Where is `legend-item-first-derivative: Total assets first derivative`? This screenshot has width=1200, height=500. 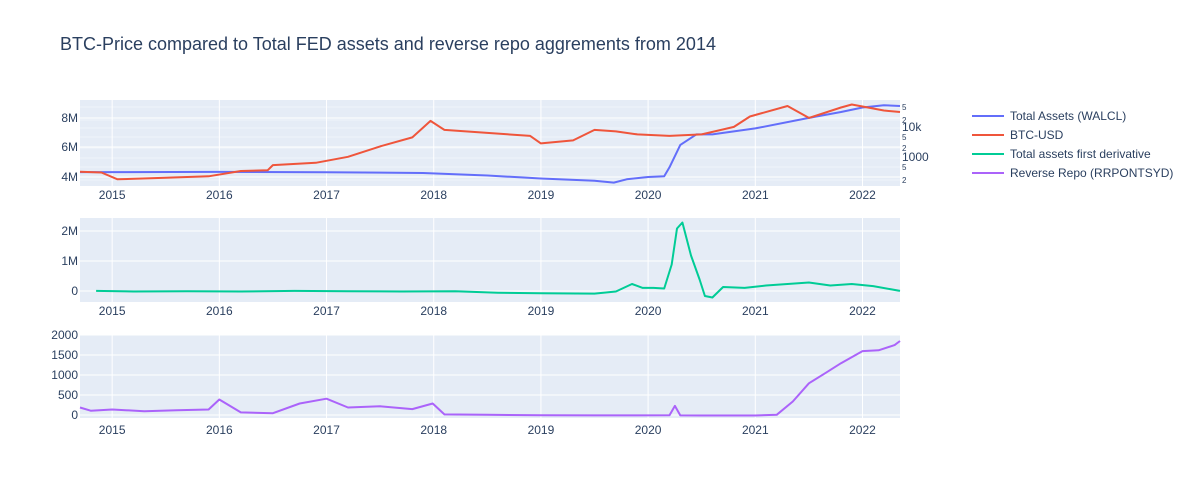
legend-item-first-derivative: Total assets first derivative is located at coordinates (1072, 153).